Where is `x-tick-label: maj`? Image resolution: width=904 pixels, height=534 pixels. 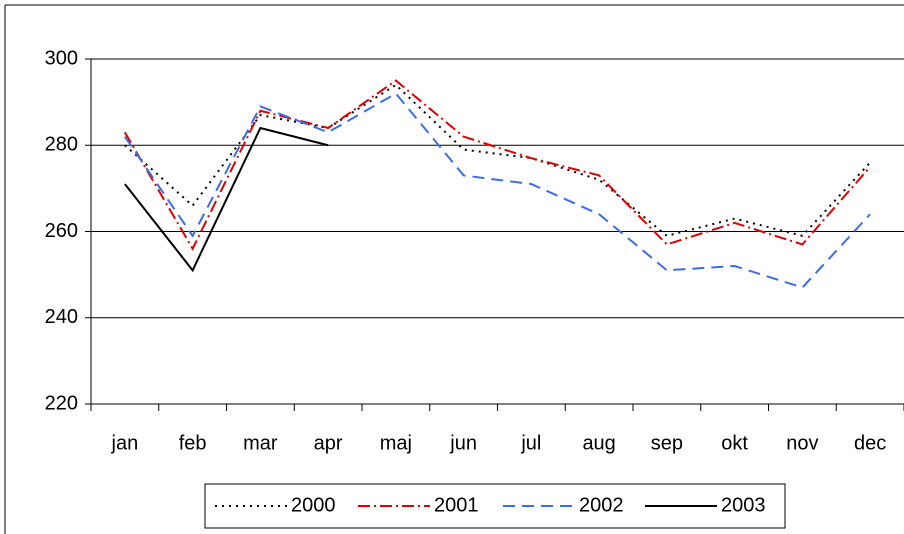 x-tick-label: maj is located at coordinates (396, 443).